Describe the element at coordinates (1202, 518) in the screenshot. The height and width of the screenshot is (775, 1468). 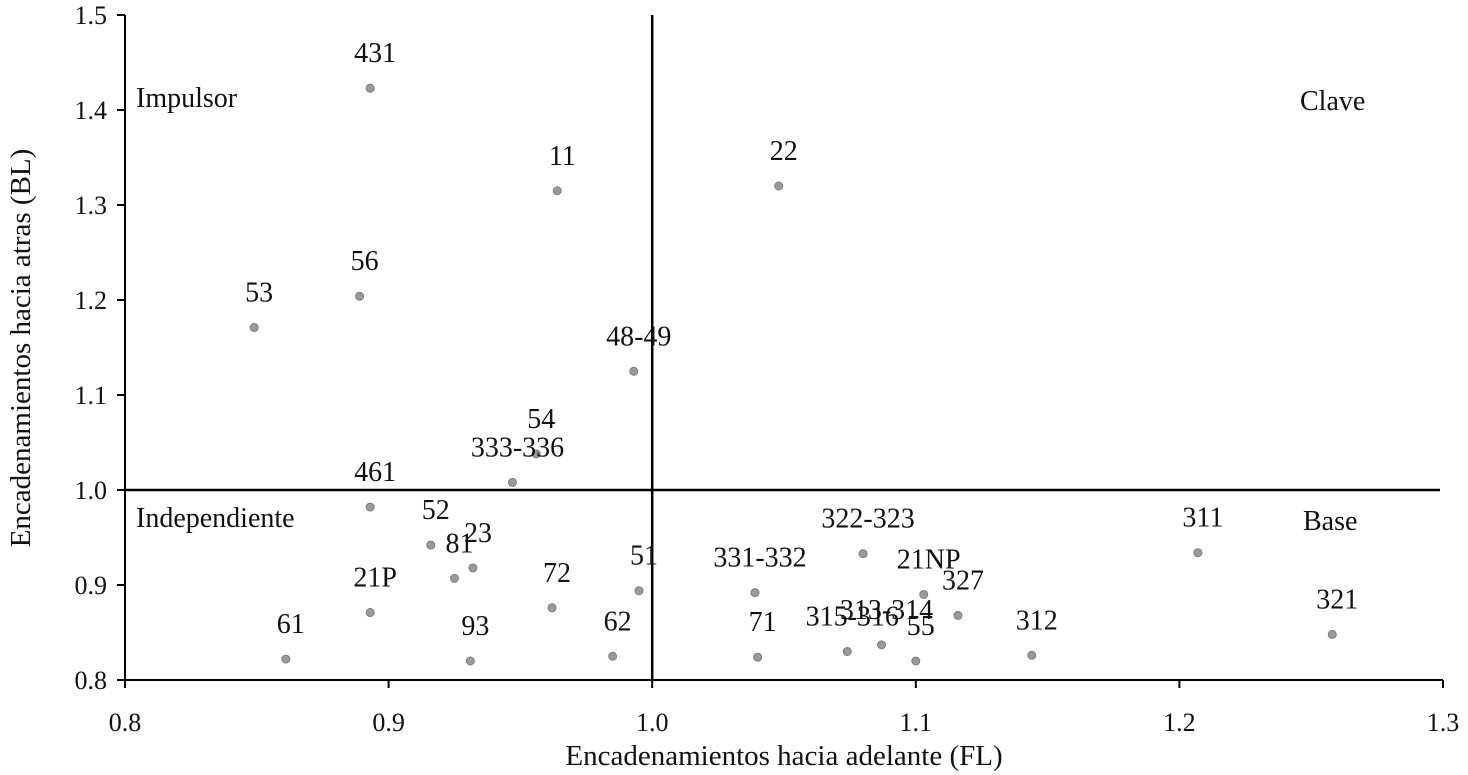
I see `data-label-311: 311` at that location.